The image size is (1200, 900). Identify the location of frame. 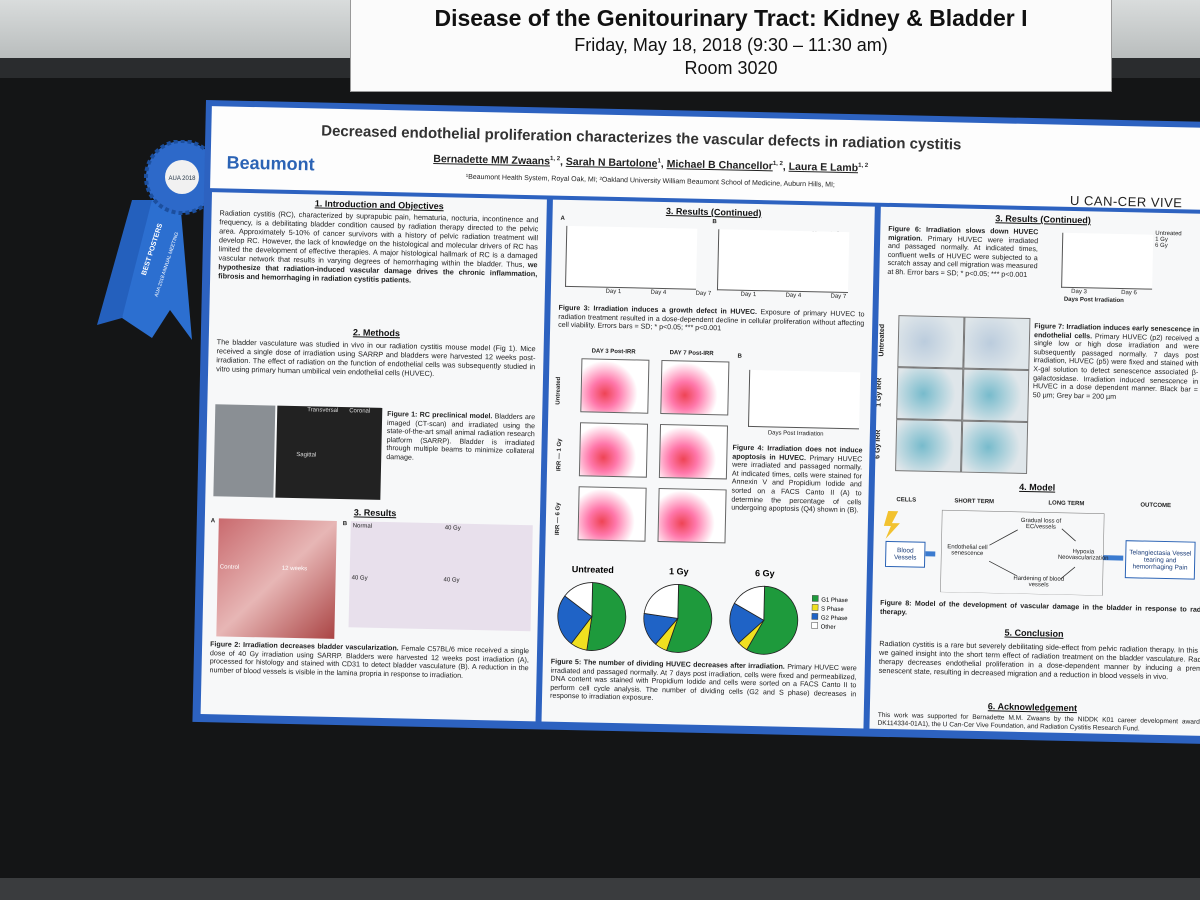
(1022, 552).